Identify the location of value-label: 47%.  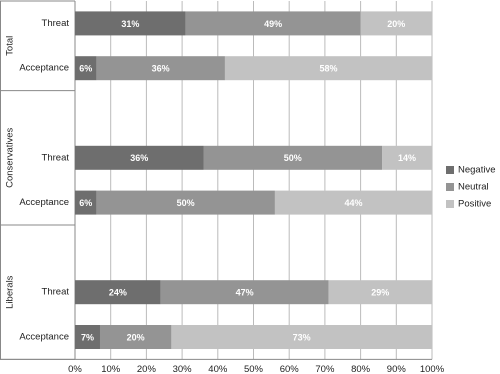
(245, 293).